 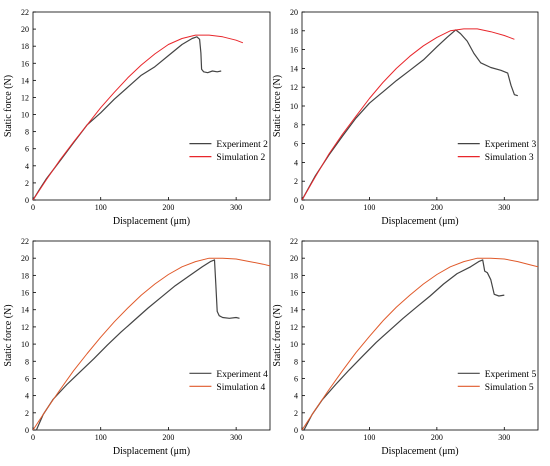 I want to click on legend-label: Experiment 4, so click(x=242, y=375).